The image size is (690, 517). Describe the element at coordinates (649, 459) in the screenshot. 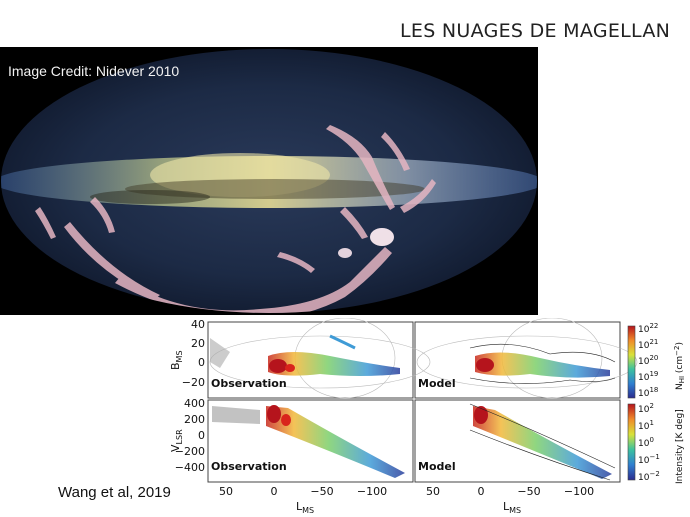

I see `colorbar-bottom-tick: 10⁻¹` at that location.